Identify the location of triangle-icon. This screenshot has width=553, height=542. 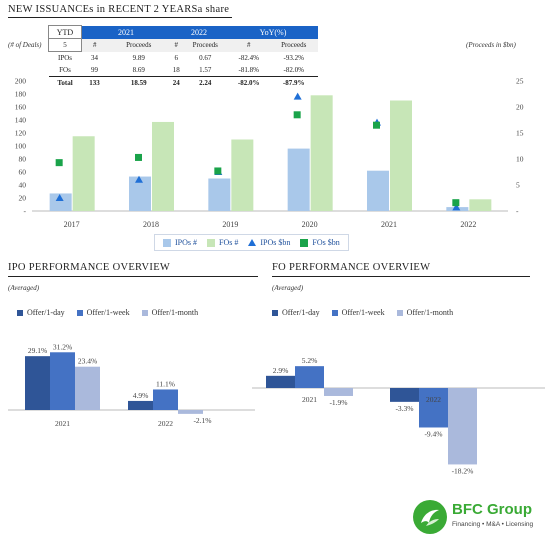
(252, 242).